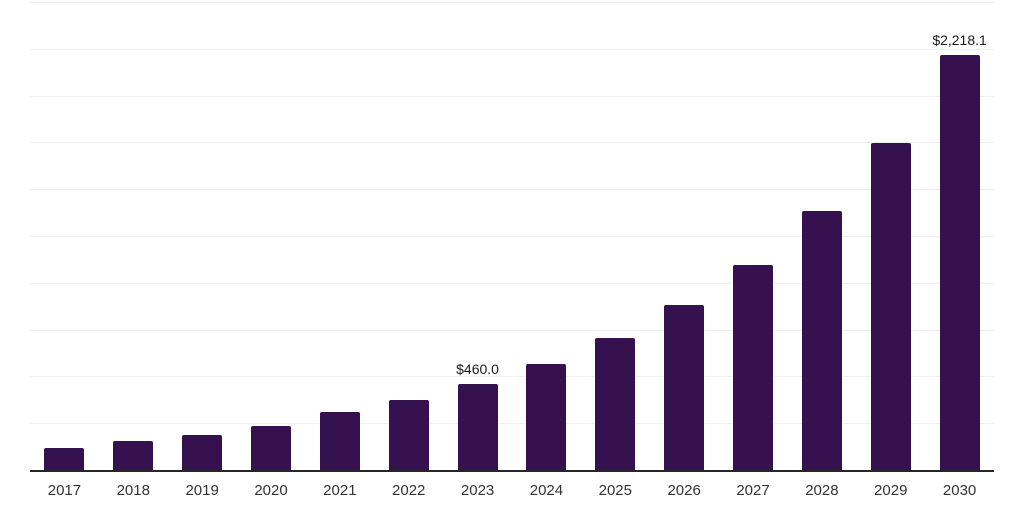  I want to click on bar-2020, so click(271, 447).